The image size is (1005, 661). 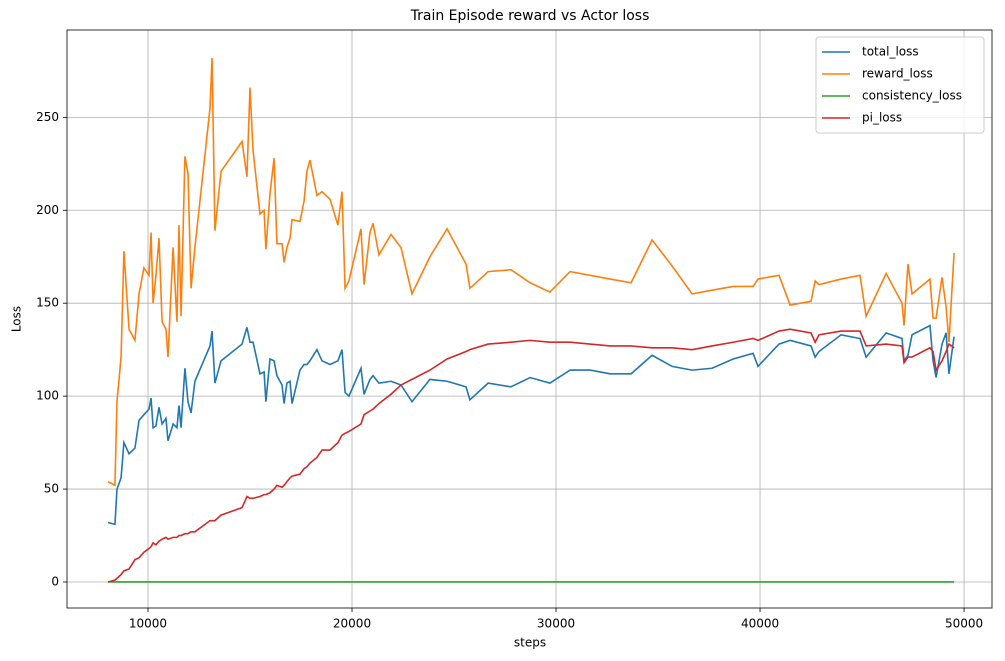 I want to click on legend-box, so click(x=900, y=85).